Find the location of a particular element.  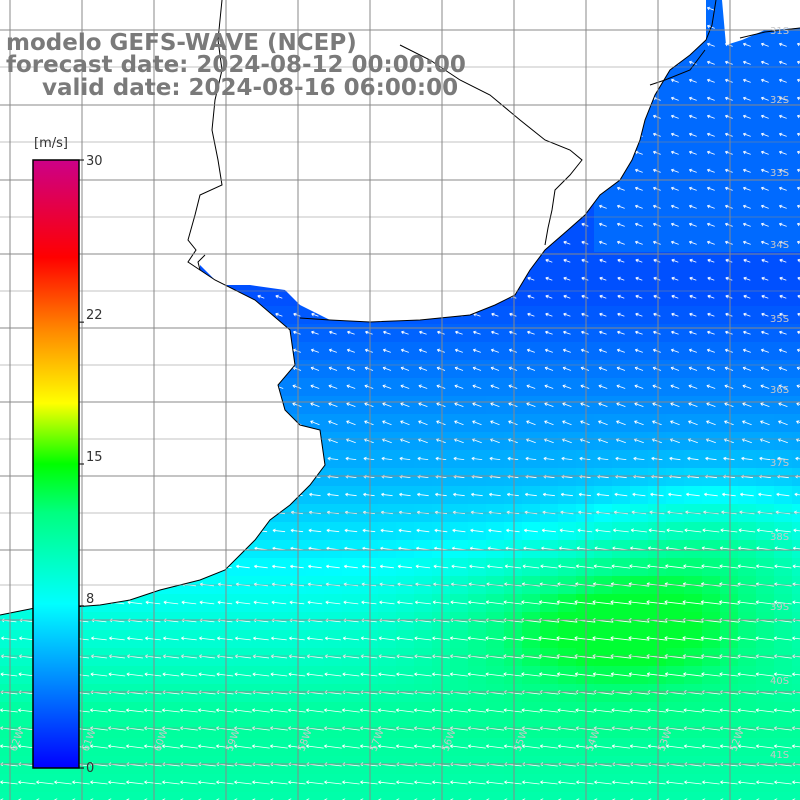

latitude-label: 41S is located at coordinates (779, 755).